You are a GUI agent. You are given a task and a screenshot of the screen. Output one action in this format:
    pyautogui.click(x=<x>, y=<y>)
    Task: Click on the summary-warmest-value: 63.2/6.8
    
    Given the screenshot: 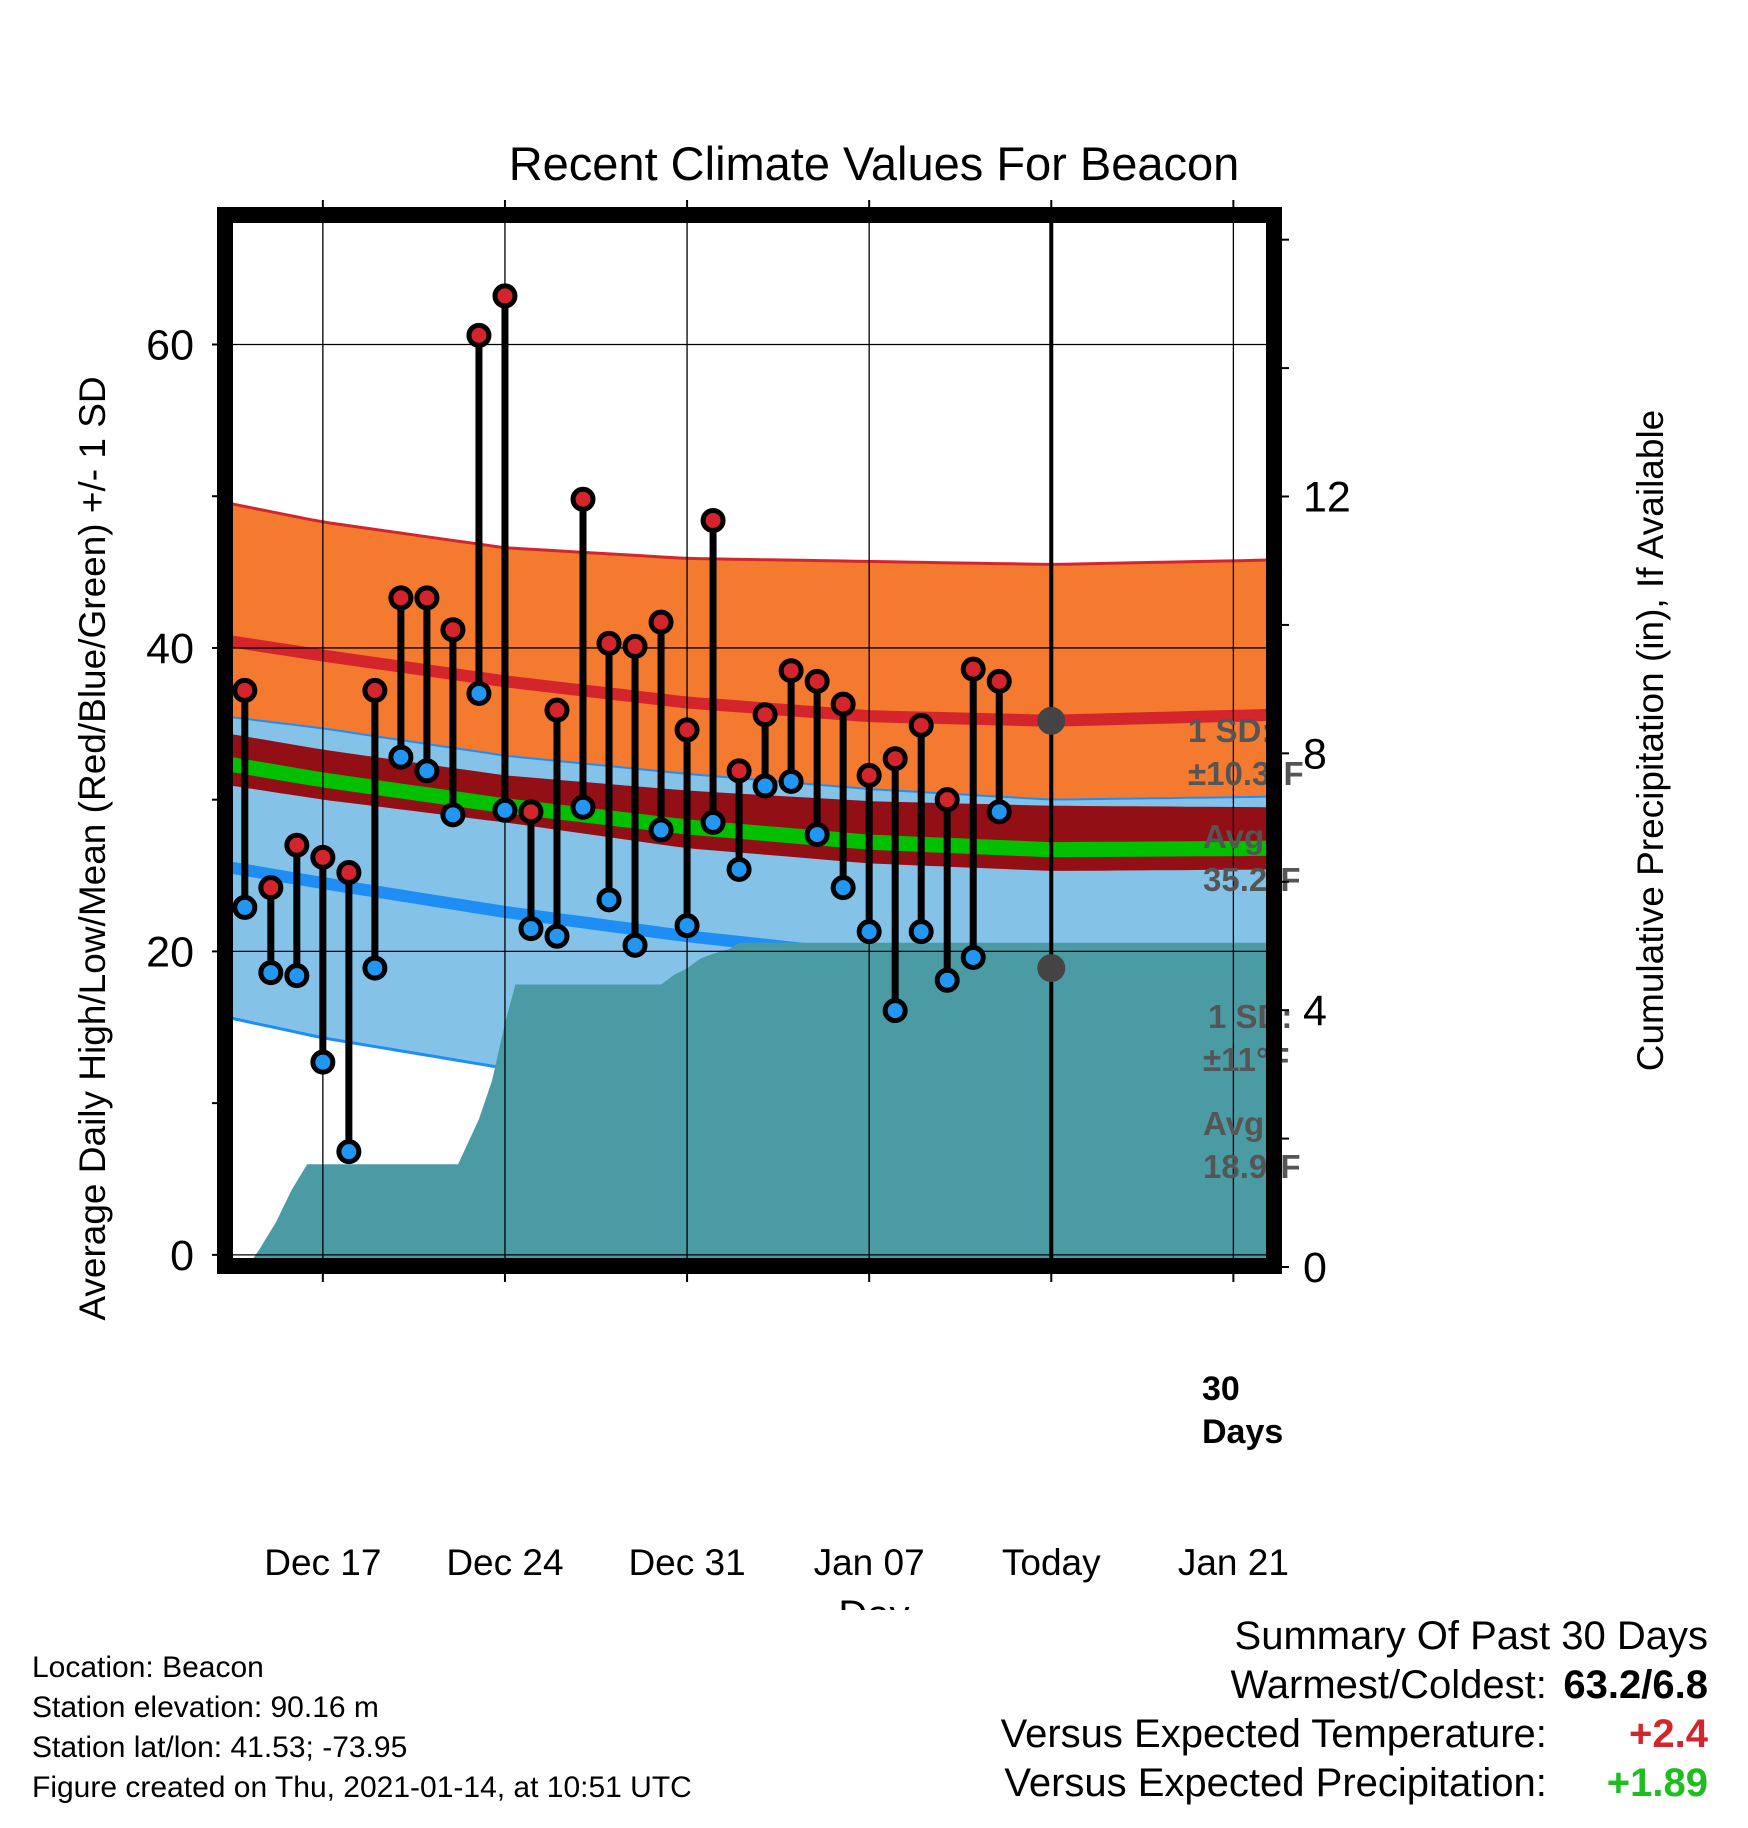 What is the action you would take?
    pyautogui.click(x=1635, y=1685)
    